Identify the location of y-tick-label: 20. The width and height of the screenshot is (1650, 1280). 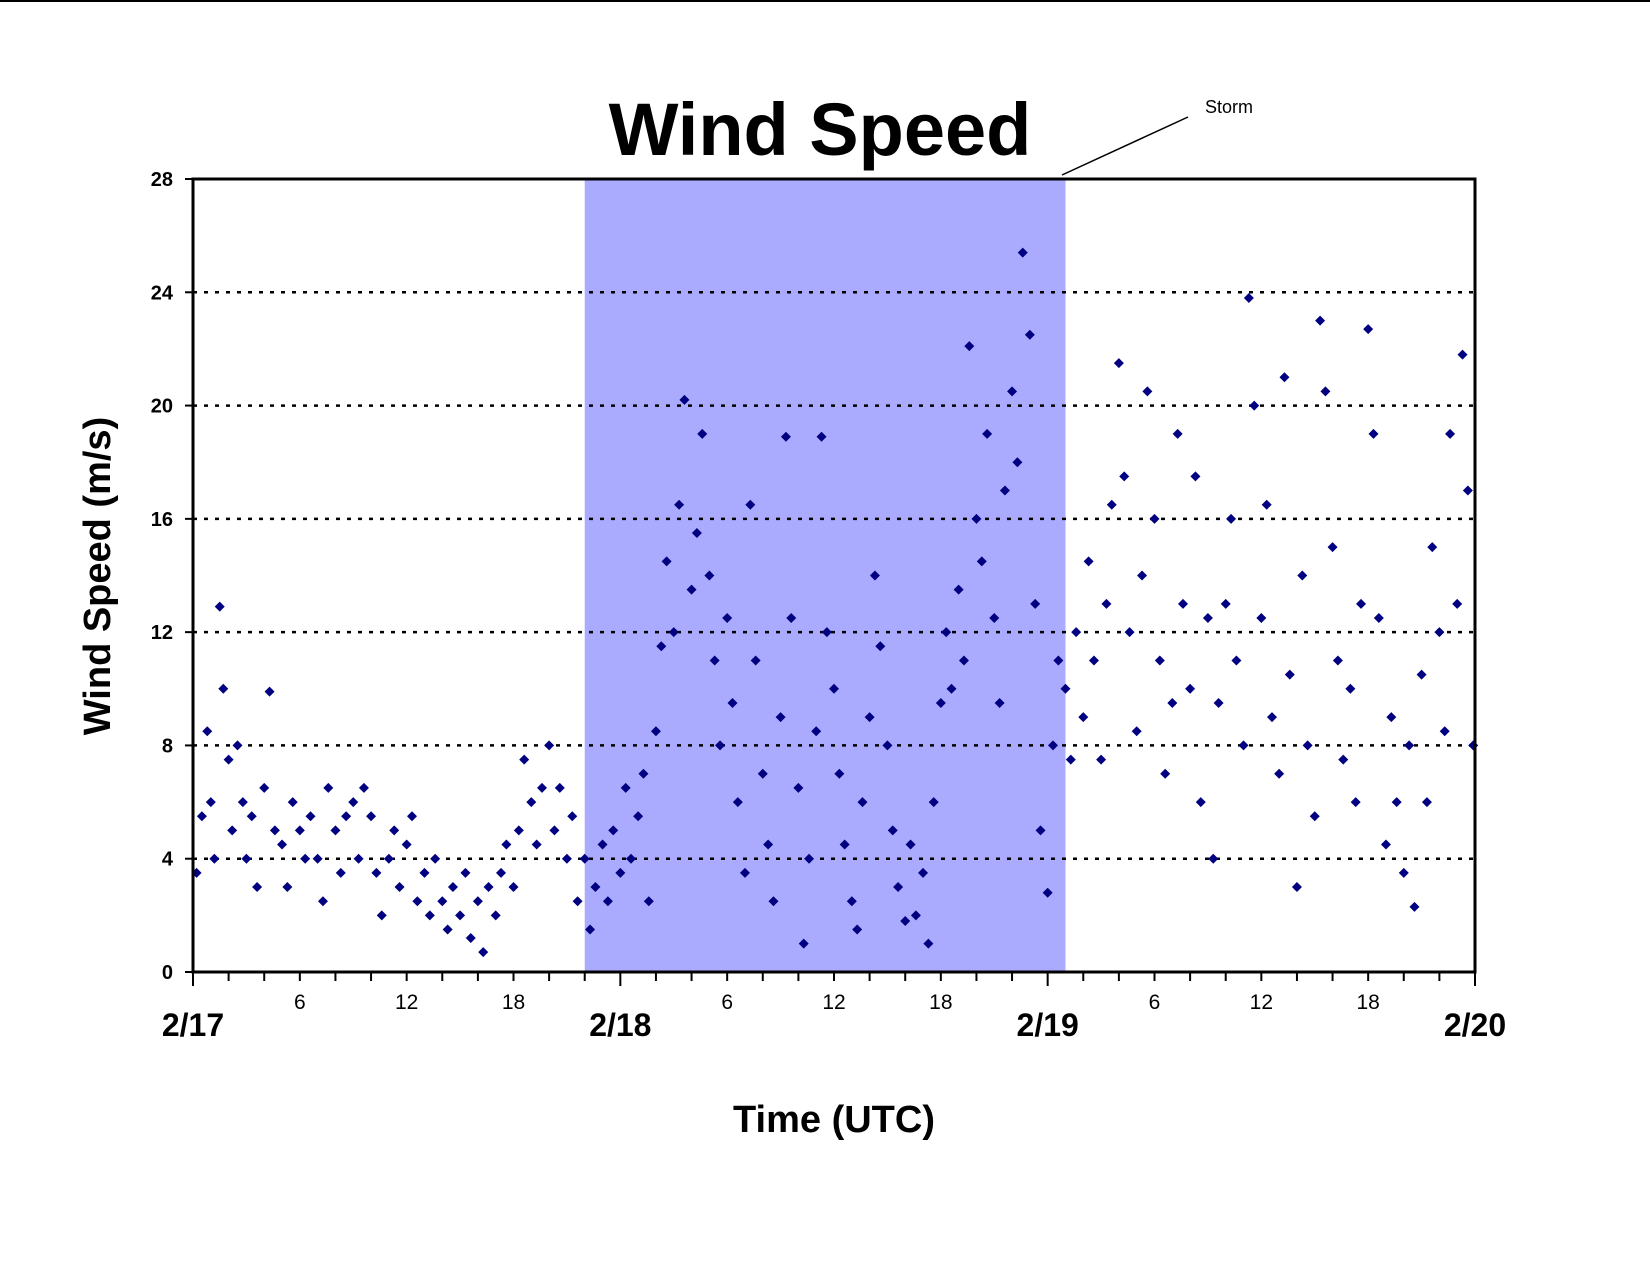
(162, 407).